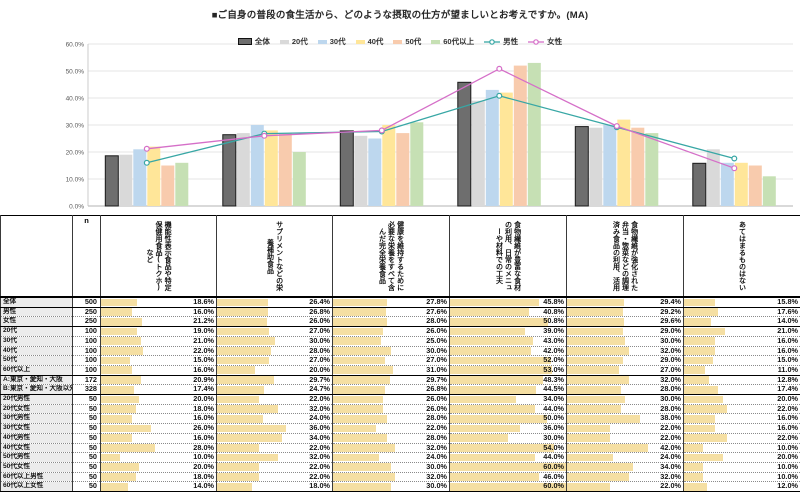 The width and height of the screenshot is (800, 492). I want to click on data-value: 18.0%, so click(319, 486).